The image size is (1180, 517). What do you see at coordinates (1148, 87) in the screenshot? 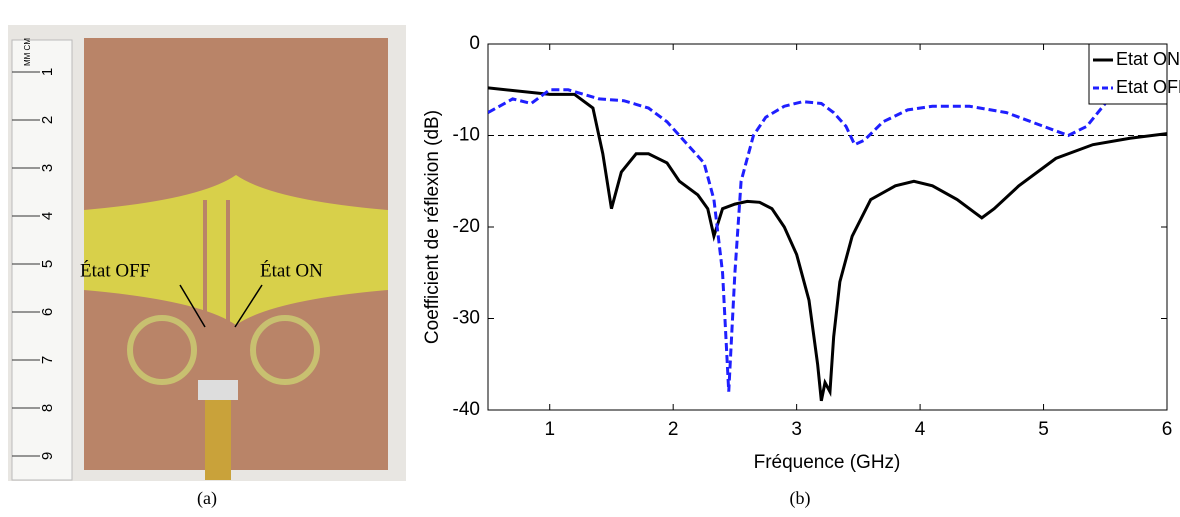
I see `legend-label: Etat OFF` at bounding box center [1148, 87].